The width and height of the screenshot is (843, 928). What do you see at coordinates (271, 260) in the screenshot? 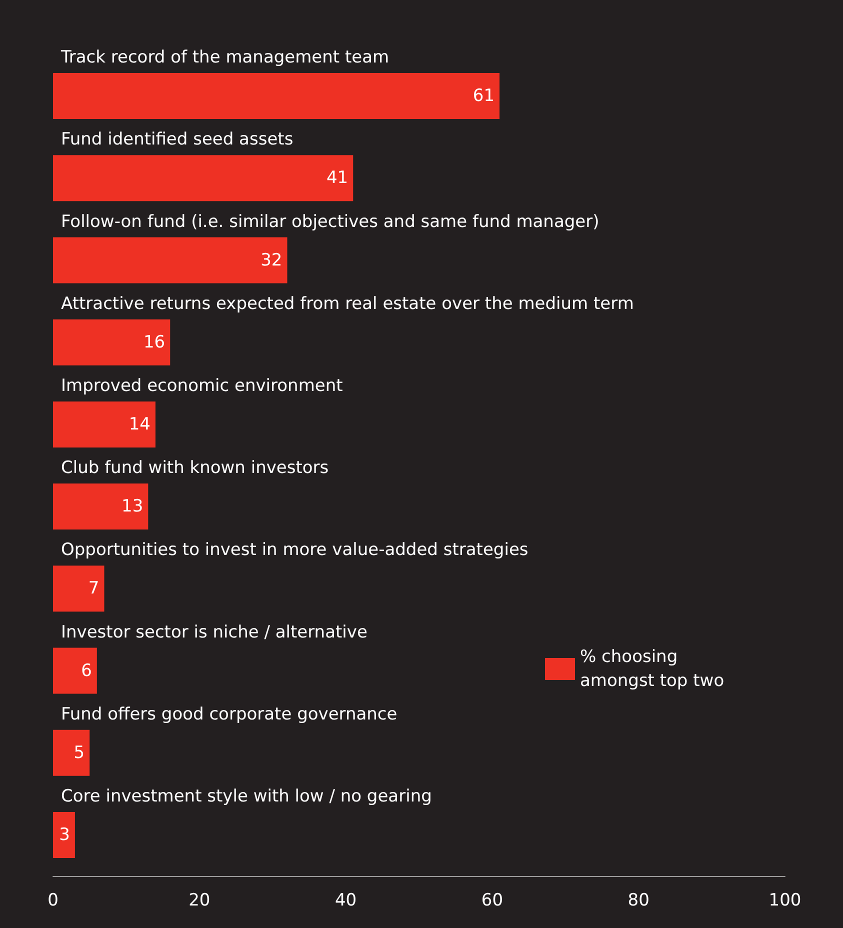
I see `data-label: 32` at bounding box center [271, 260].